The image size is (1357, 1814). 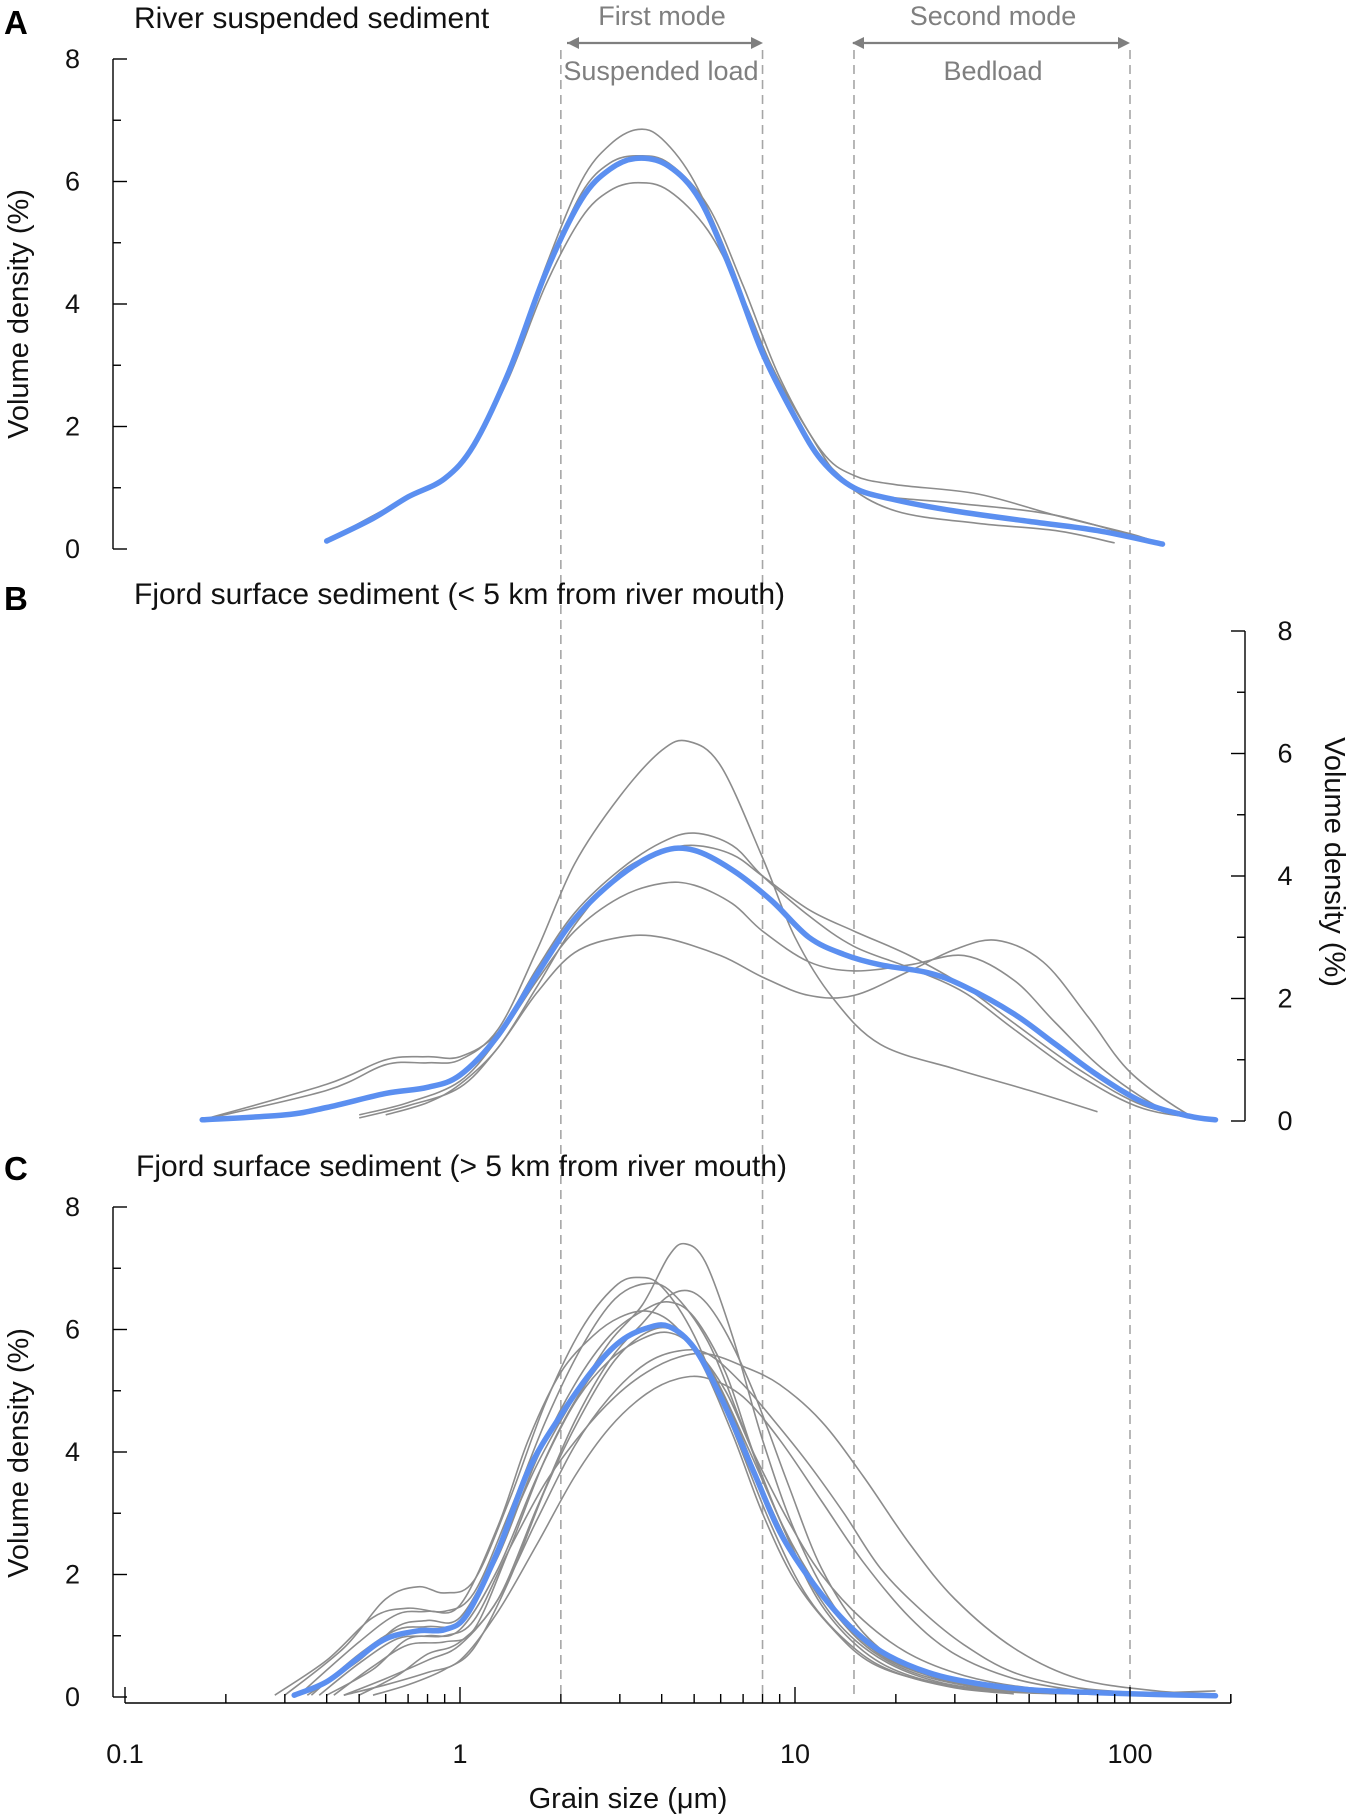 What do you see at coordinates (660, 71) in the screenshot?
I see `suspended-load-label: Suspended load` at bounding box center [660, 71].